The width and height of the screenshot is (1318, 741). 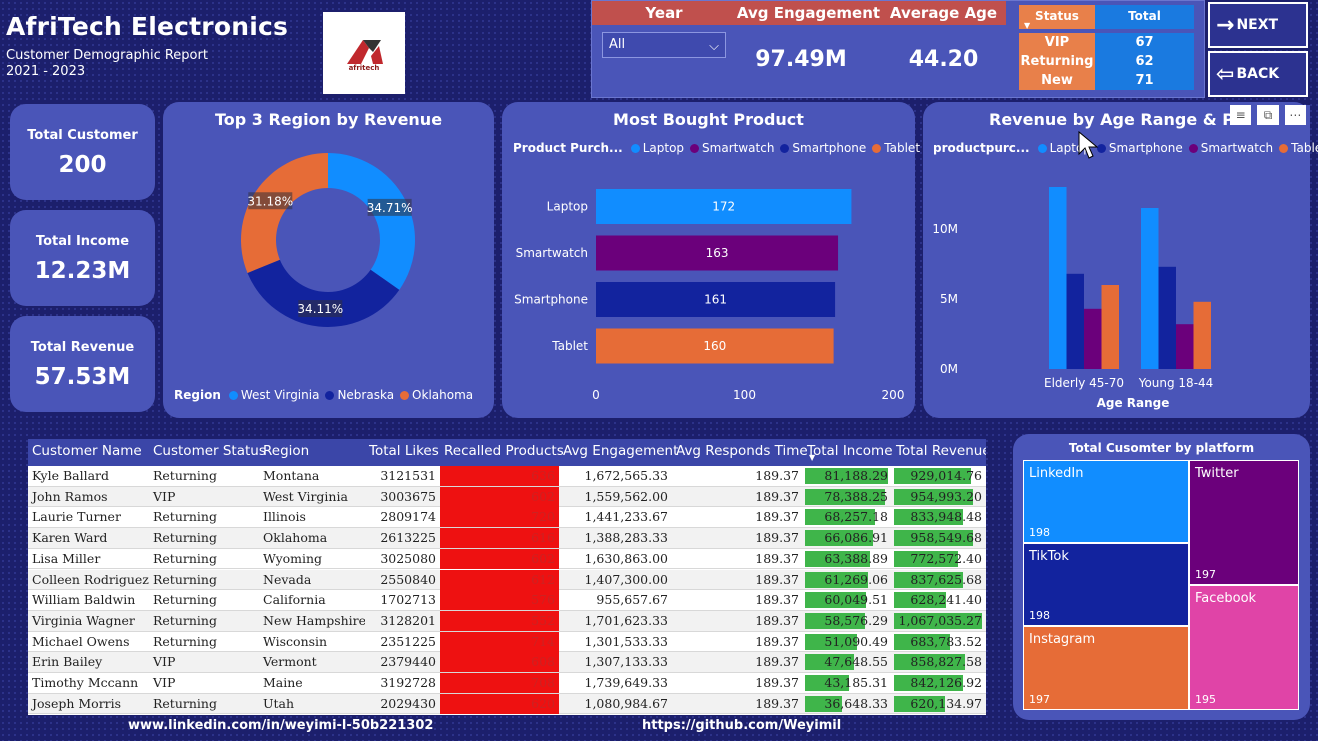 I want to click on cell-eng: 1,441,233.67, so click(x=626, y=517).